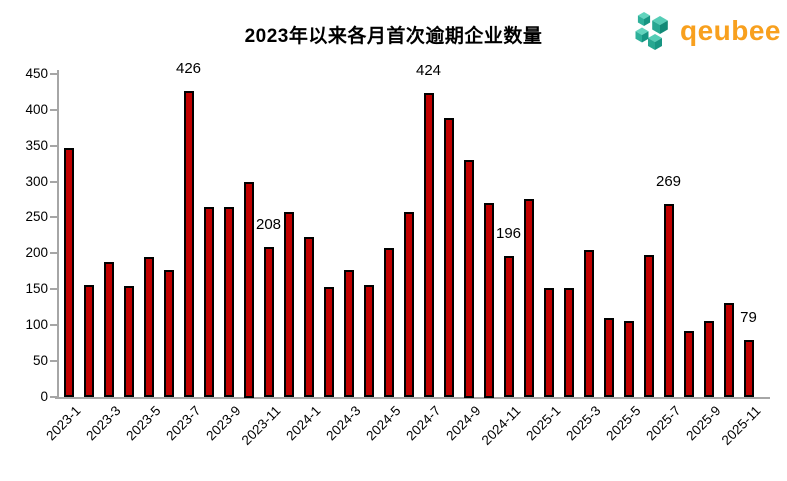 Image resolution: width=787 pixels, height=481 pixels. What do you see at coordinates (58, 234) in the screenshot?
I see `y-axis-line` at bounding box center [58, 234].